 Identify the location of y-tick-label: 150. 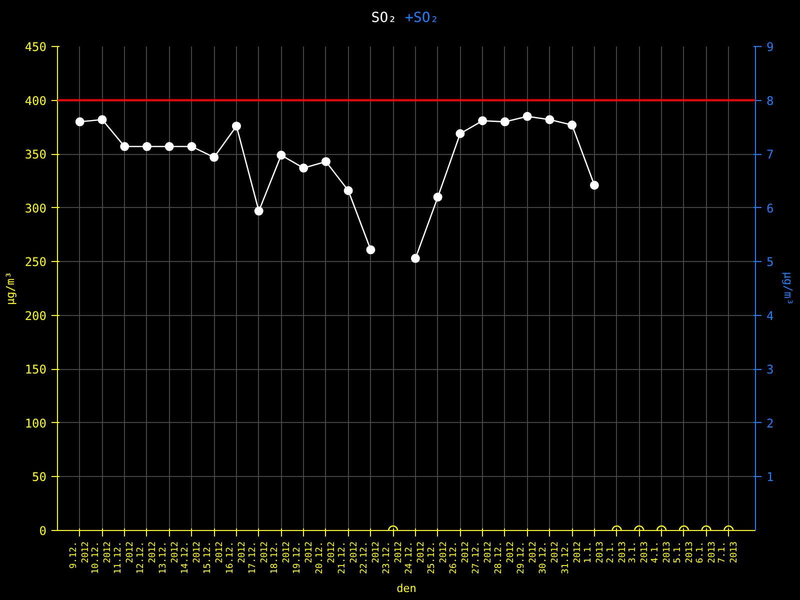
(35, 369).